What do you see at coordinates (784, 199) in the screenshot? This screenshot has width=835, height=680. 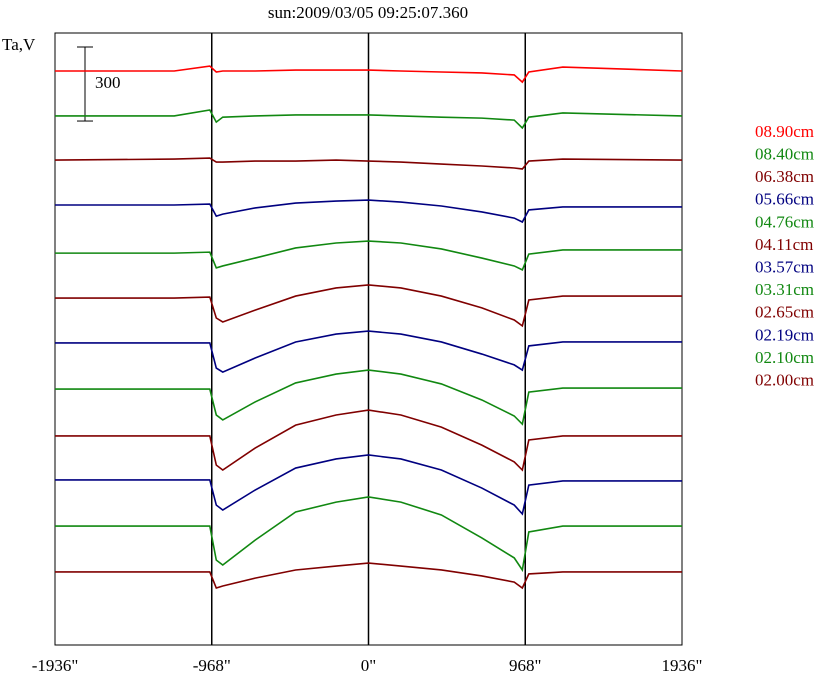 I see `legend-entry: 05.66cm` at bounding box center [784, 199].